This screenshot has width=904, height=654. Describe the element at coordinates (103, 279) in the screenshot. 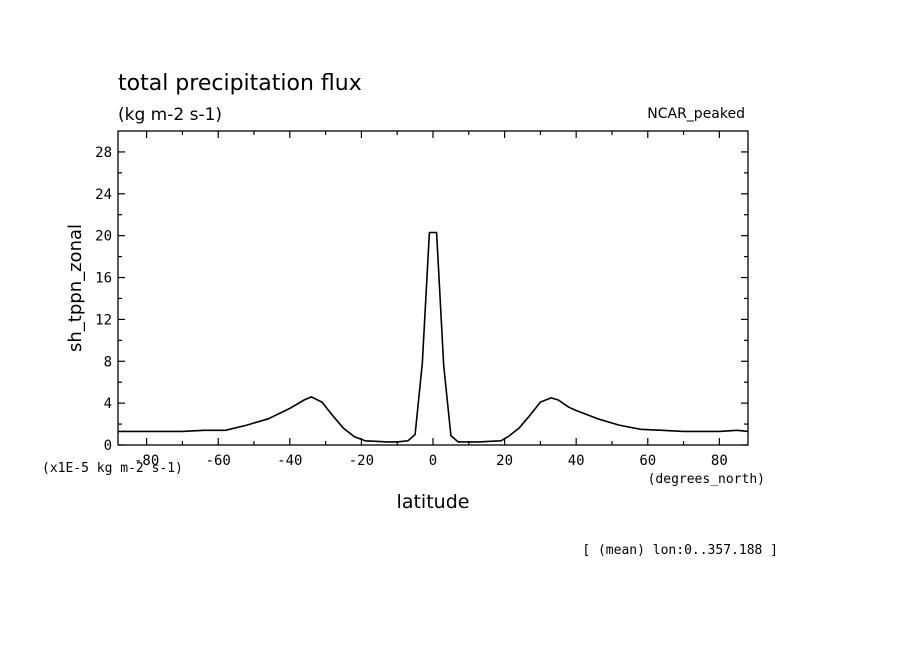

I see `y-tick-label: 16` at that location.